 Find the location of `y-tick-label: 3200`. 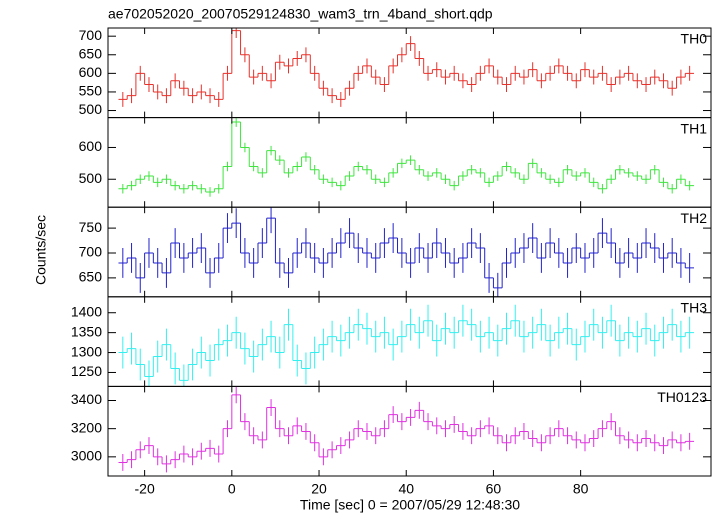

y-tick-label: 3200 is located at coordinates (86, 427).